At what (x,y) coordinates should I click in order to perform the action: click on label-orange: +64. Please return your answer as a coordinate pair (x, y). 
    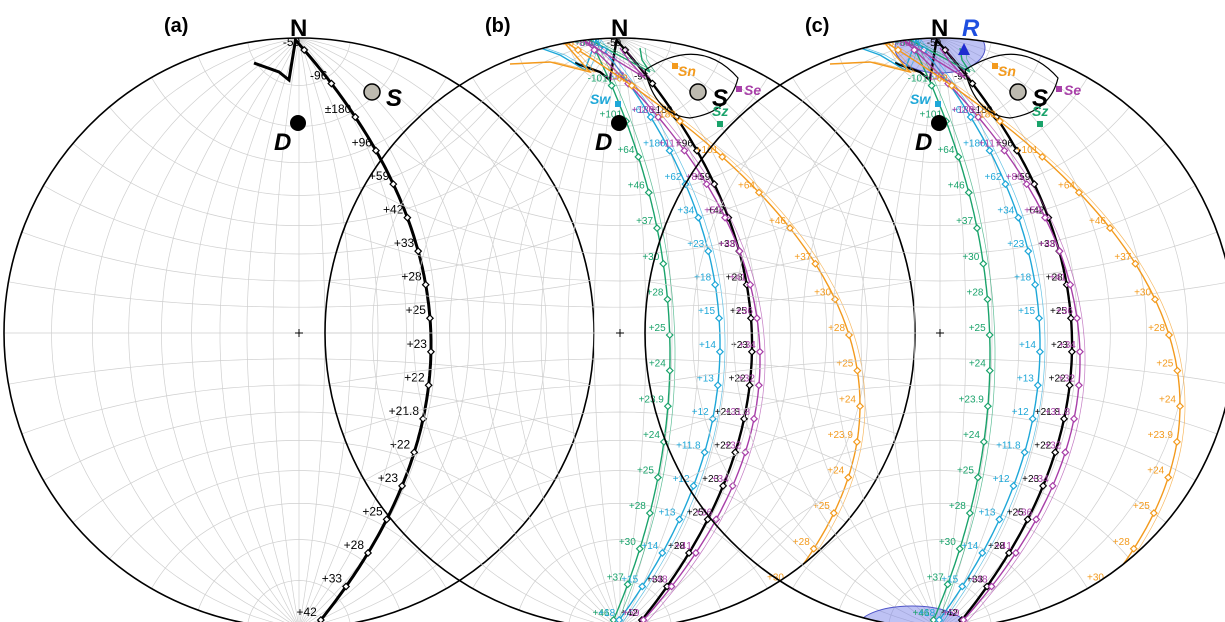
    Looking at the image, I should click on (746, 186).